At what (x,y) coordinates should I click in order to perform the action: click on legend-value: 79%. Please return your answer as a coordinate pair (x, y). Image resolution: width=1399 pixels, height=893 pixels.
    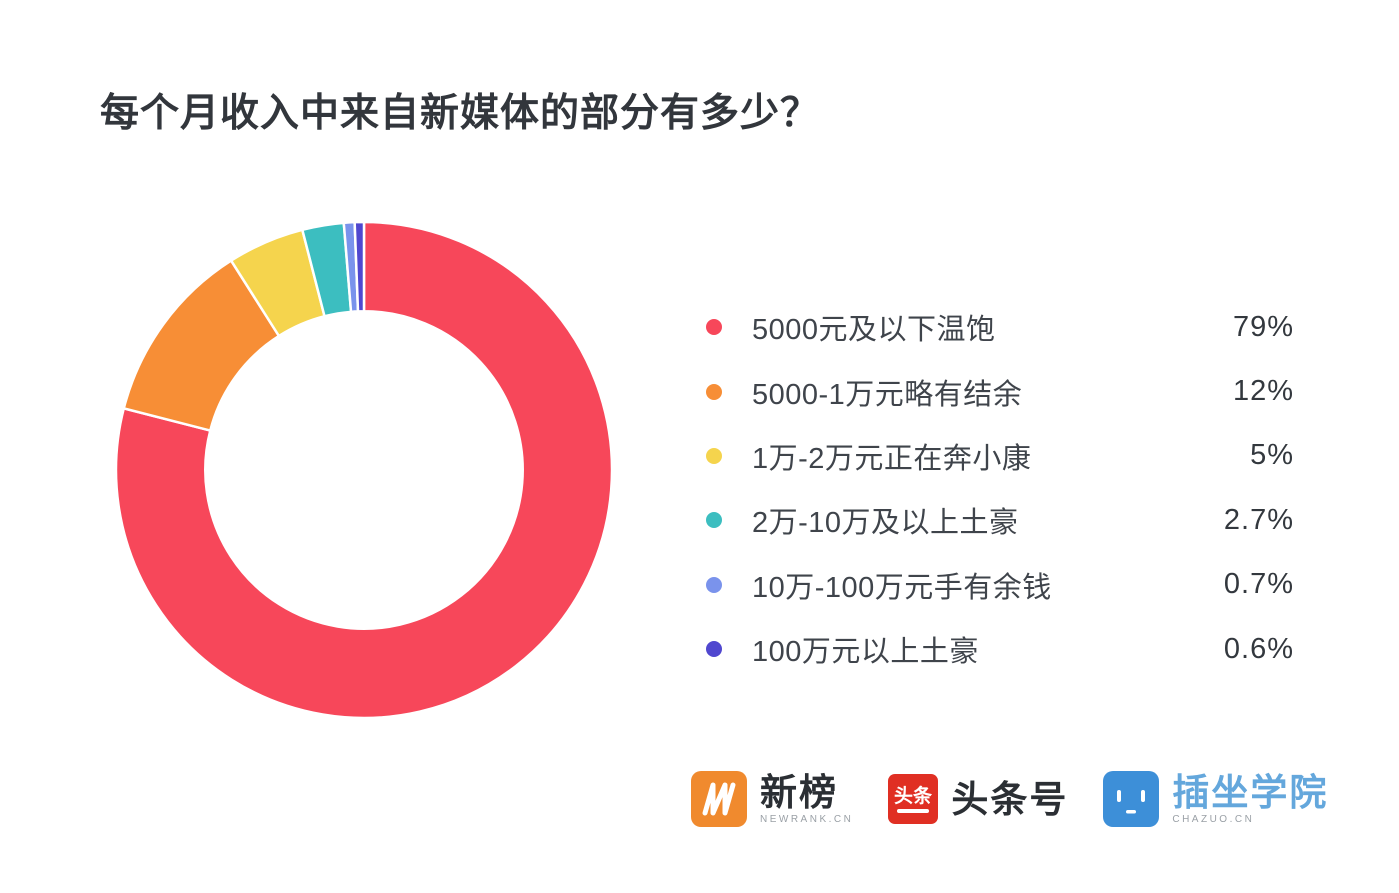
    Looking at the image, I should click on (1263, 326).